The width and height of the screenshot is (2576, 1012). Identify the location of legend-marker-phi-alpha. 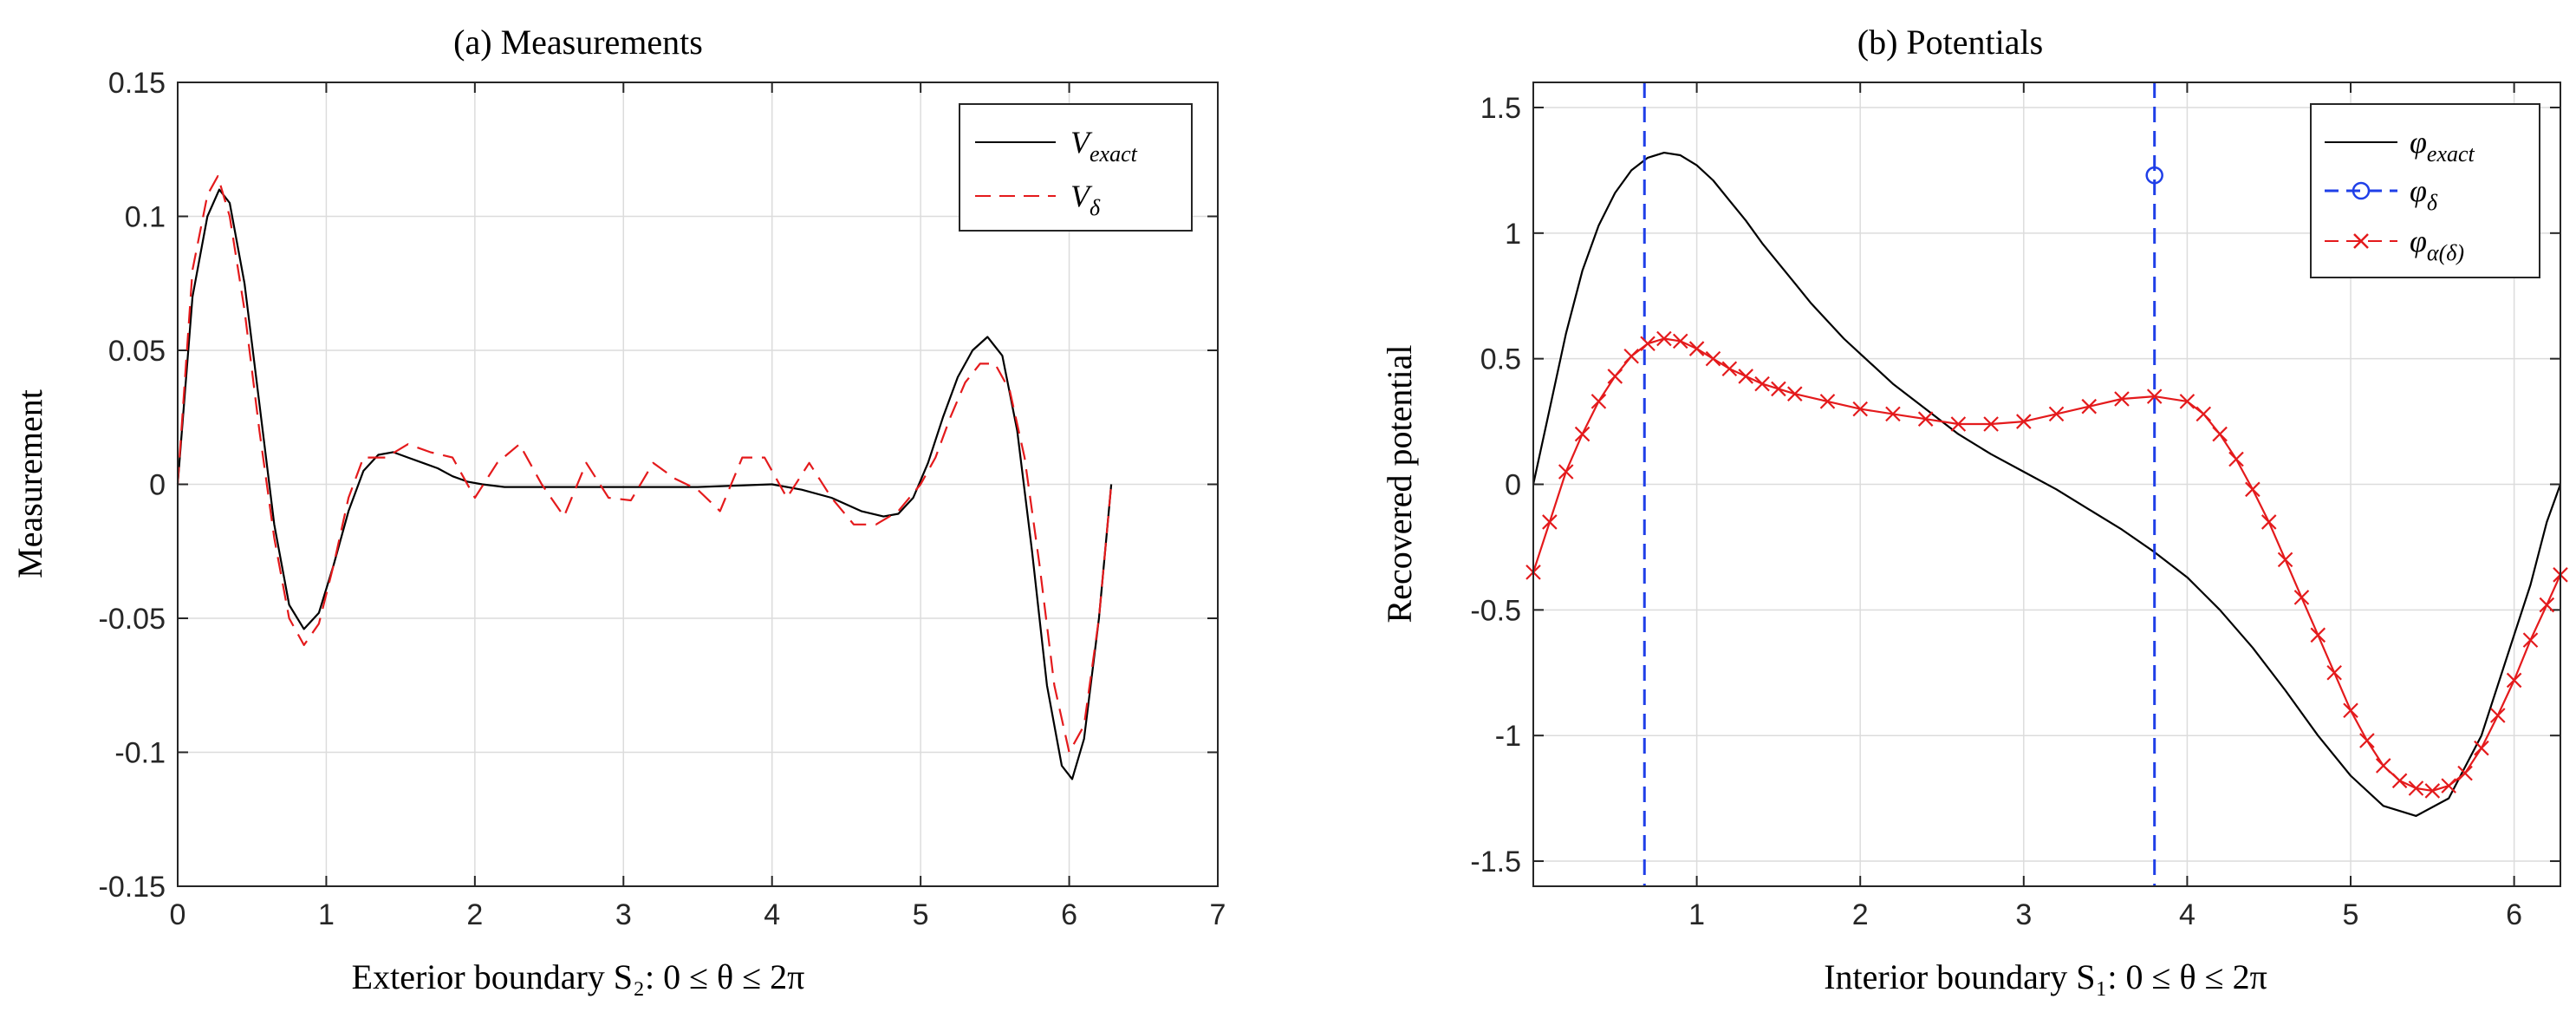
(2361, 241).